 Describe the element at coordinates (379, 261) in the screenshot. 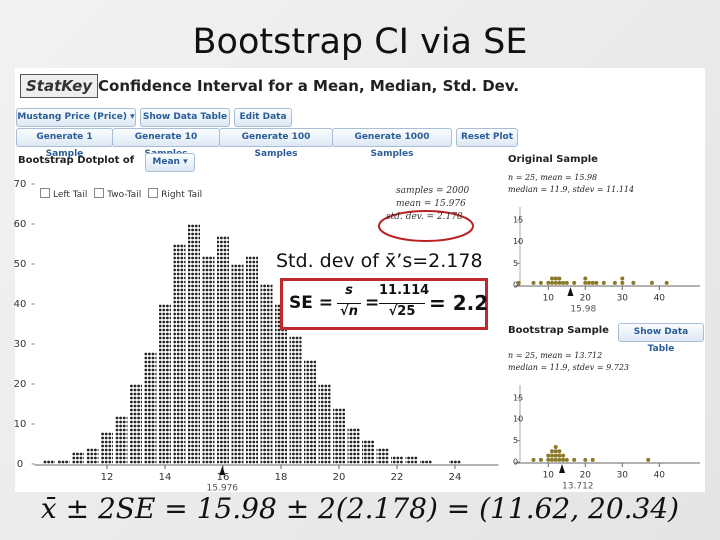

I see `overlay-caption: Std. dev of x̄’s=2.178` at that location.